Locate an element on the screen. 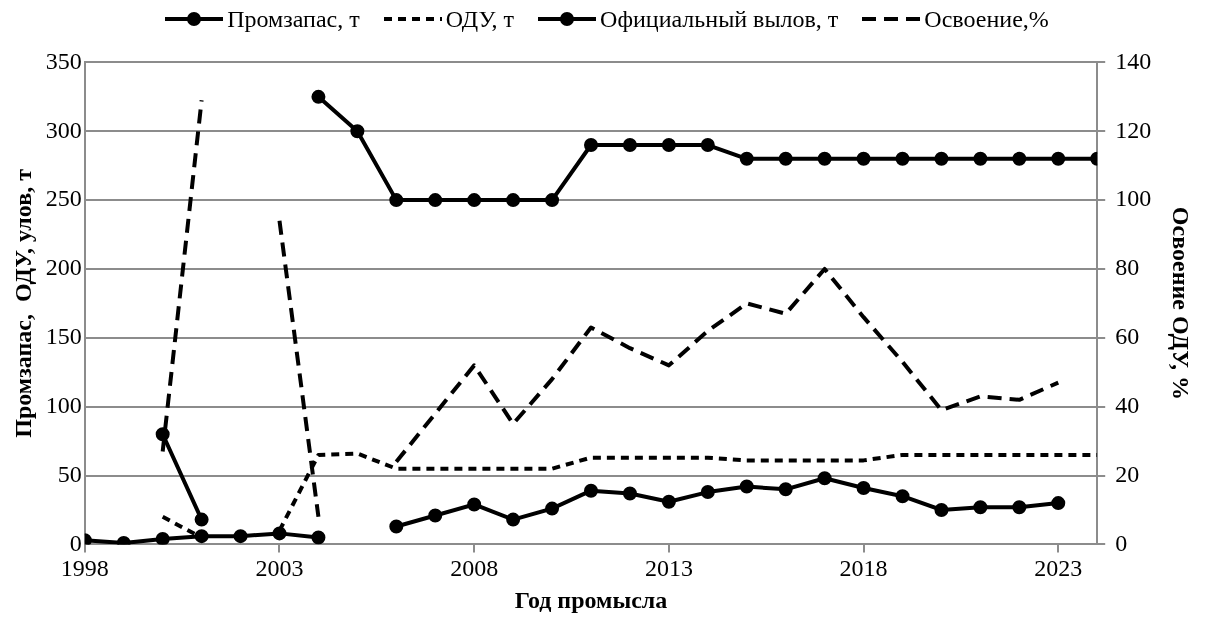 This screenshot has height=620, width=1212. y2-tick-label: 80 is located at coordinates (1127, 267).